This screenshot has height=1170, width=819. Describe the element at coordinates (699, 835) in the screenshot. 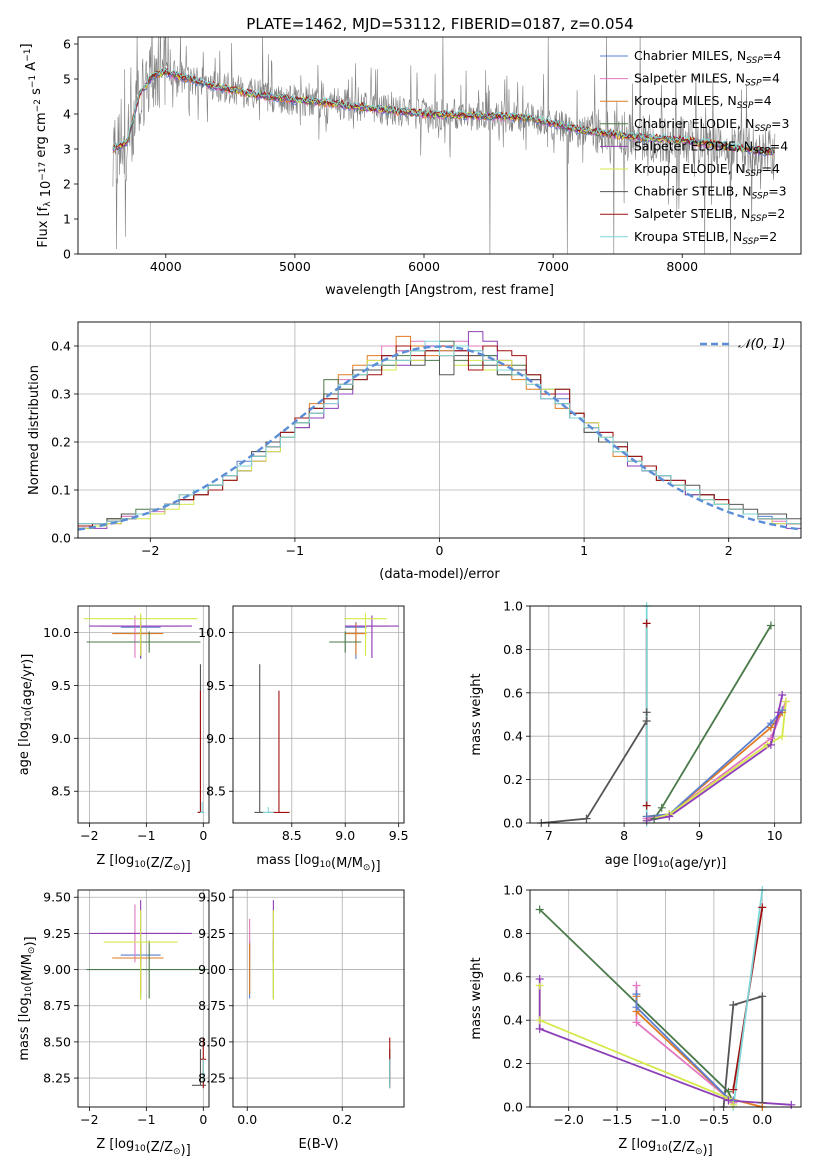

I see `x-tick-label: 9` at that location.